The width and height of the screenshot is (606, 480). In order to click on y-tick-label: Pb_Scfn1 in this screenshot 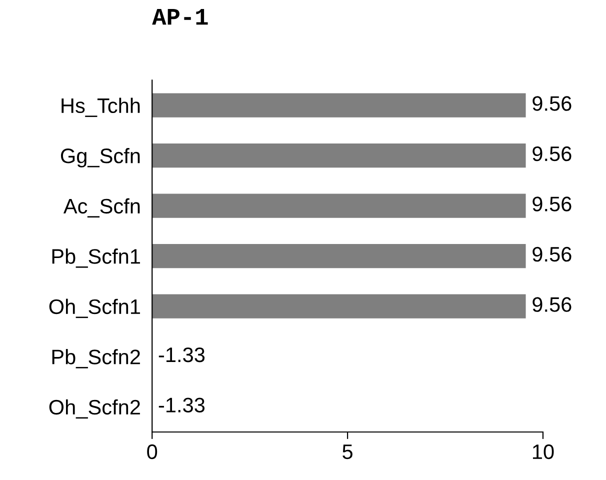, I will do `click(96, 258)`.